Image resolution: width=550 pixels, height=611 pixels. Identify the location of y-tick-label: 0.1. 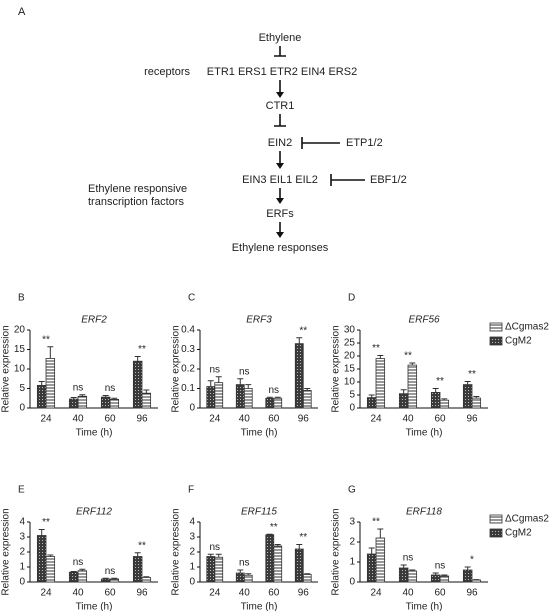
(188, 388).